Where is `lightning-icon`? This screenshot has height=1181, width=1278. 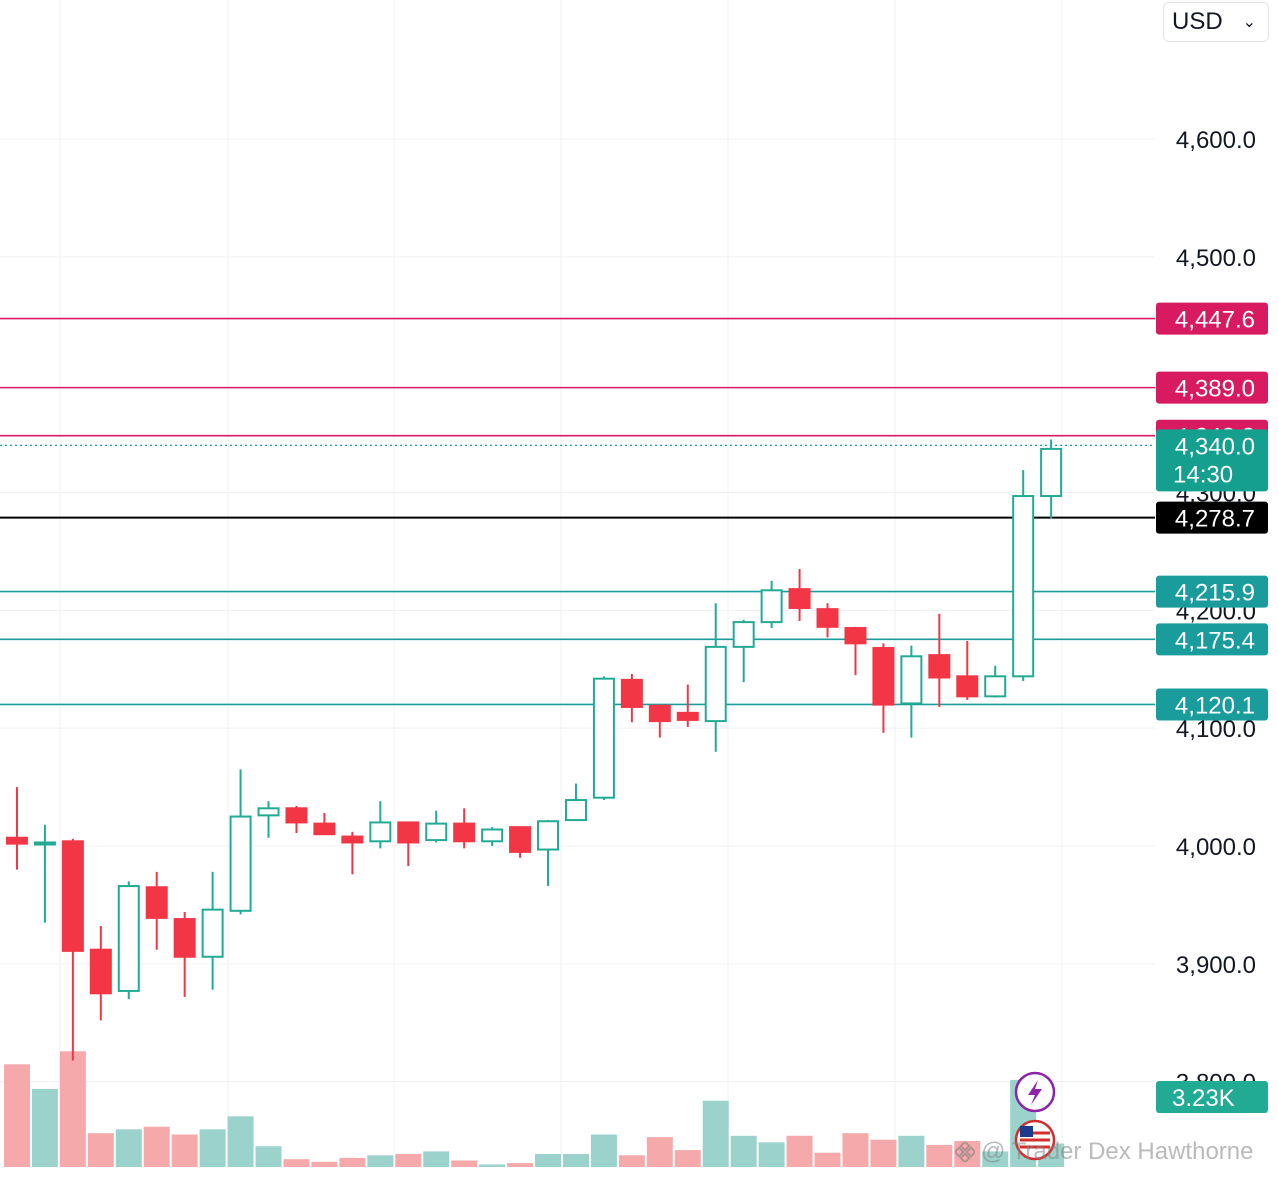 lightning-icon is located at coordinates (1035, 1092).